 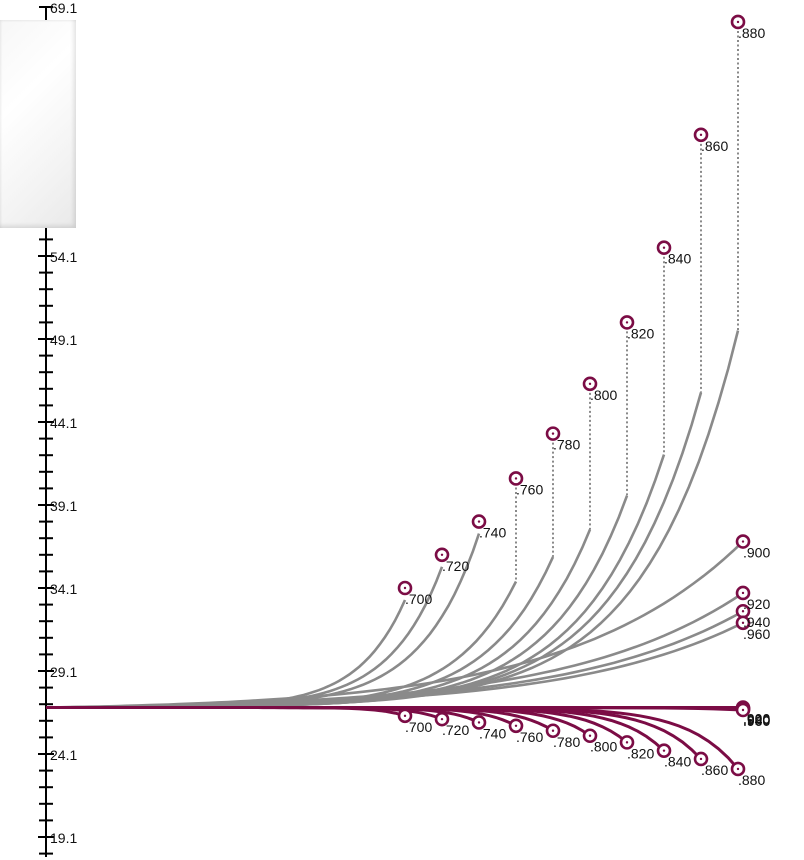 I want to click on y-axis: 19.1 24.1 29.1 34.1 39.1 44.1 49.1 54.1 69.1, so click(x=57, y=428).